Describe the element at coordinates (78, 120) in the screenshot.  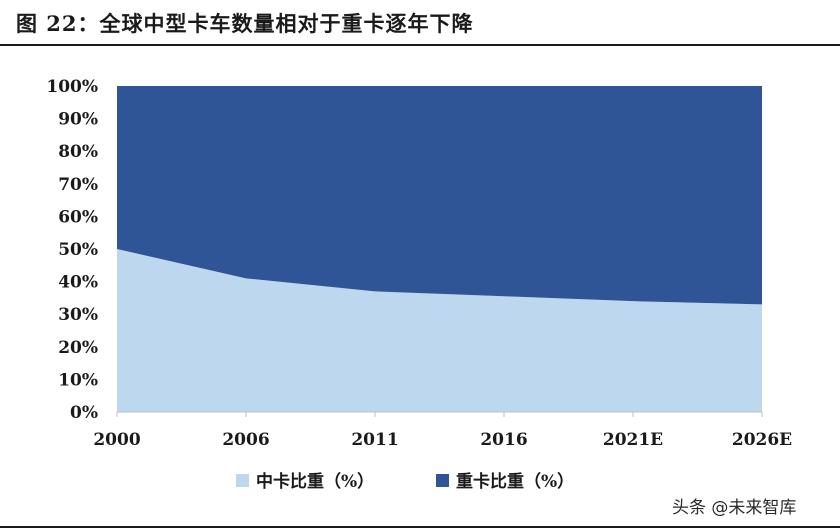
I see `y-tick-label: 90%` at that location.